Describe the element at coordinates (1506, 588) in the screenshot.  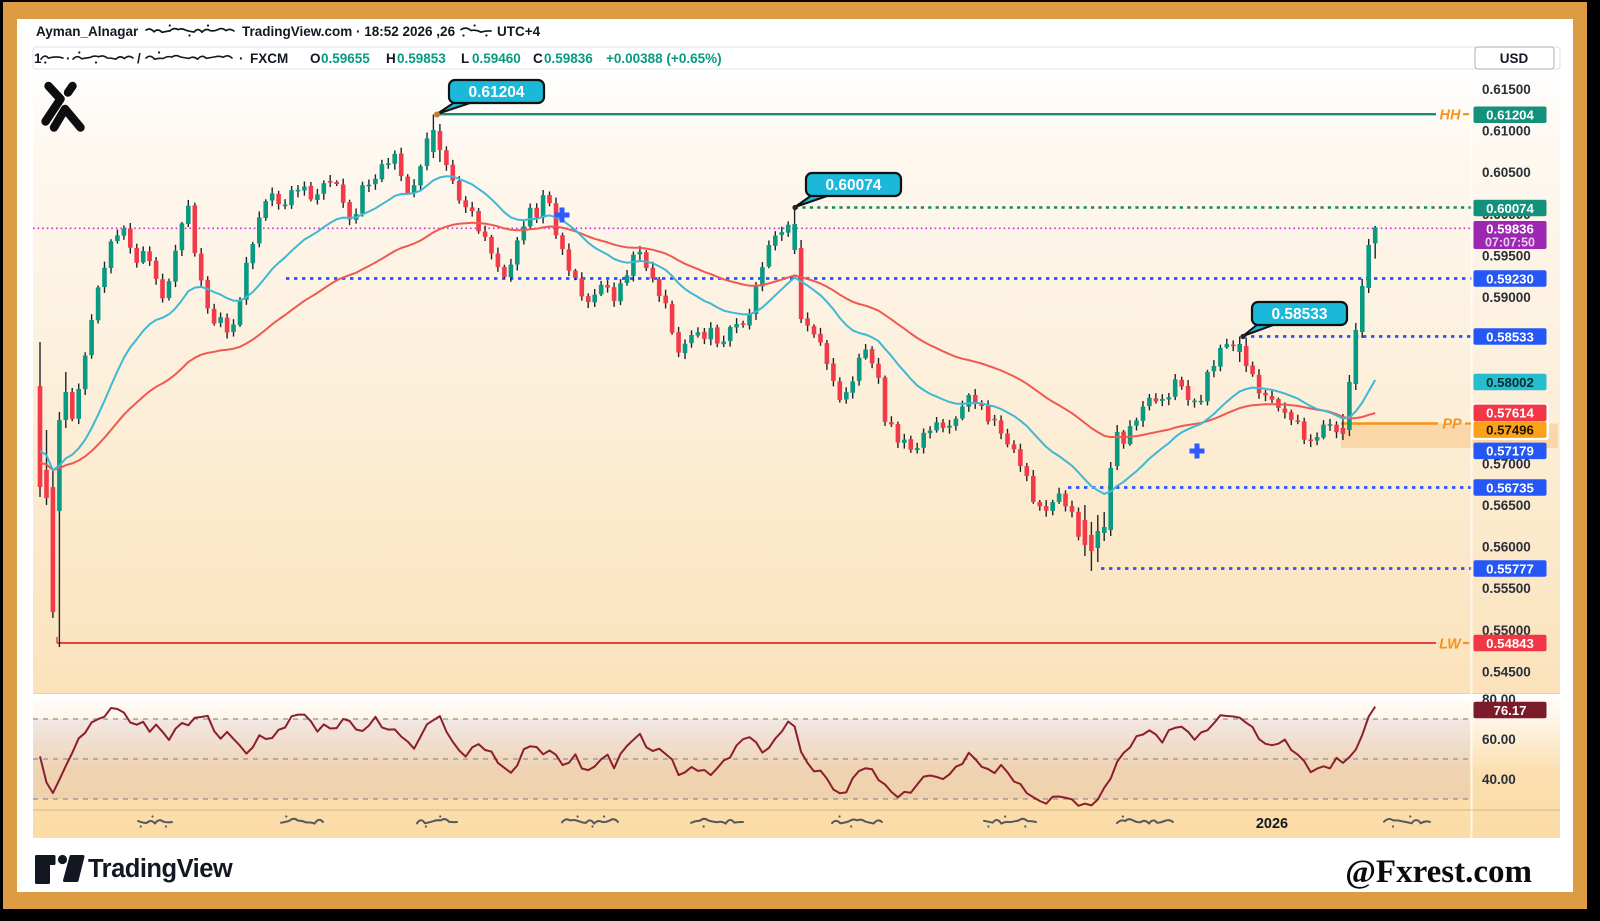
I see `svg-text: 0.55500` at that location.